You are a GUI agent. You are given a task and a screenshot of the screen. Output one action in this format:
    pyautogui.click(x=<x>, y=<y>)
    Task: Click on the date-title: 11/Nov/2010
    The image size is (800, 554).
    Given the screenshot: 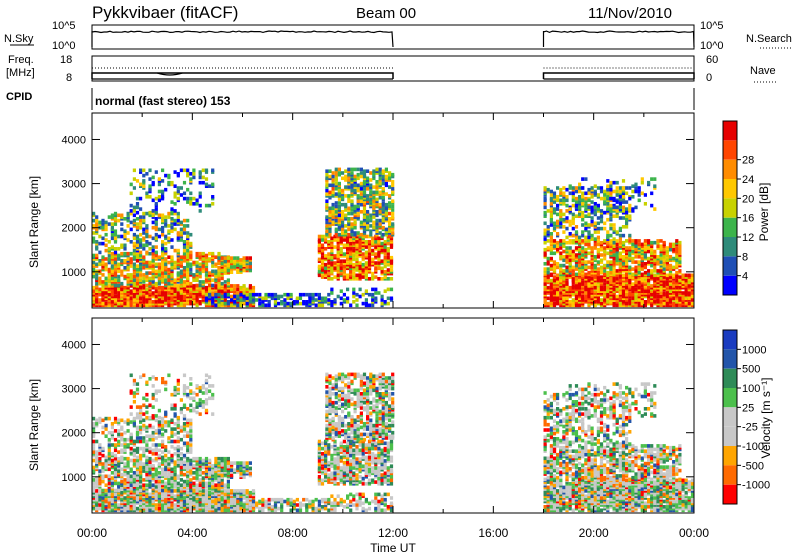 What is the action you would take?
    pyautogui.click(x=630, y=13)
    